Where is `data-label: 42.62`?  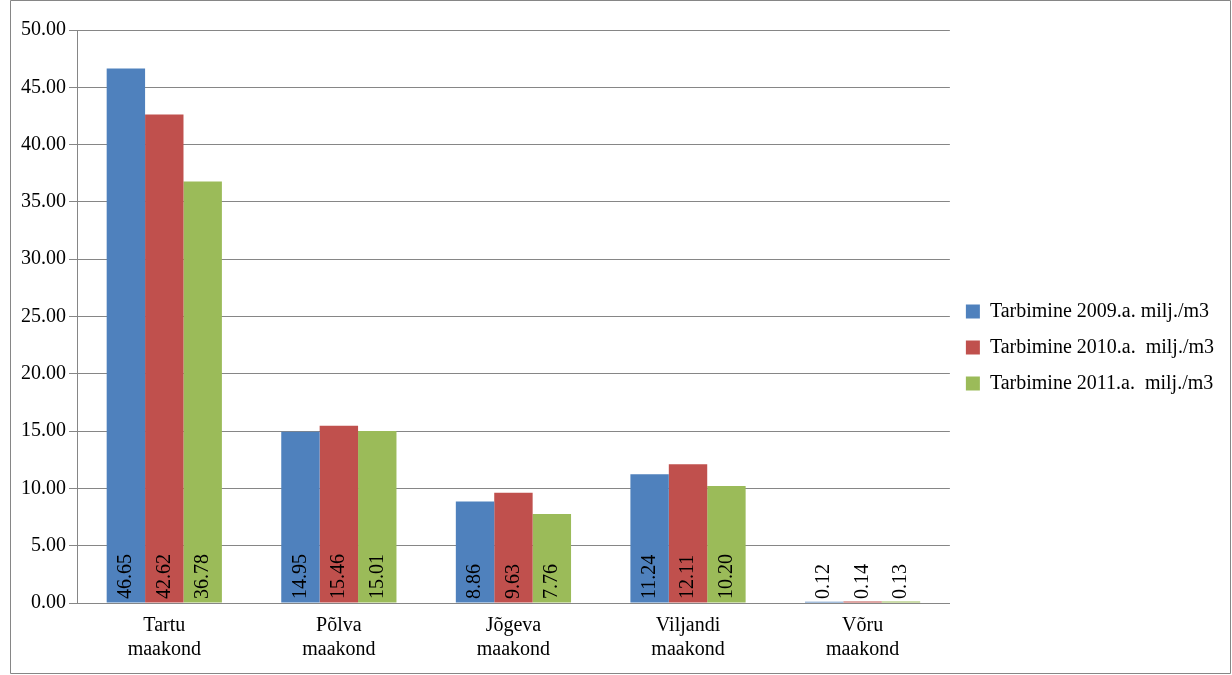
data-label: 42.62 is located at coordinates (162, 576).